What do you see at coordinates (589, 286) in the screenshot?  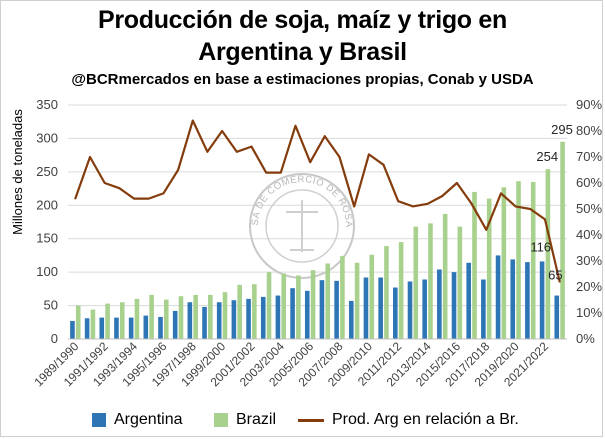 I see `y2-tick-label: 20%` at bounding box center [589, 286].